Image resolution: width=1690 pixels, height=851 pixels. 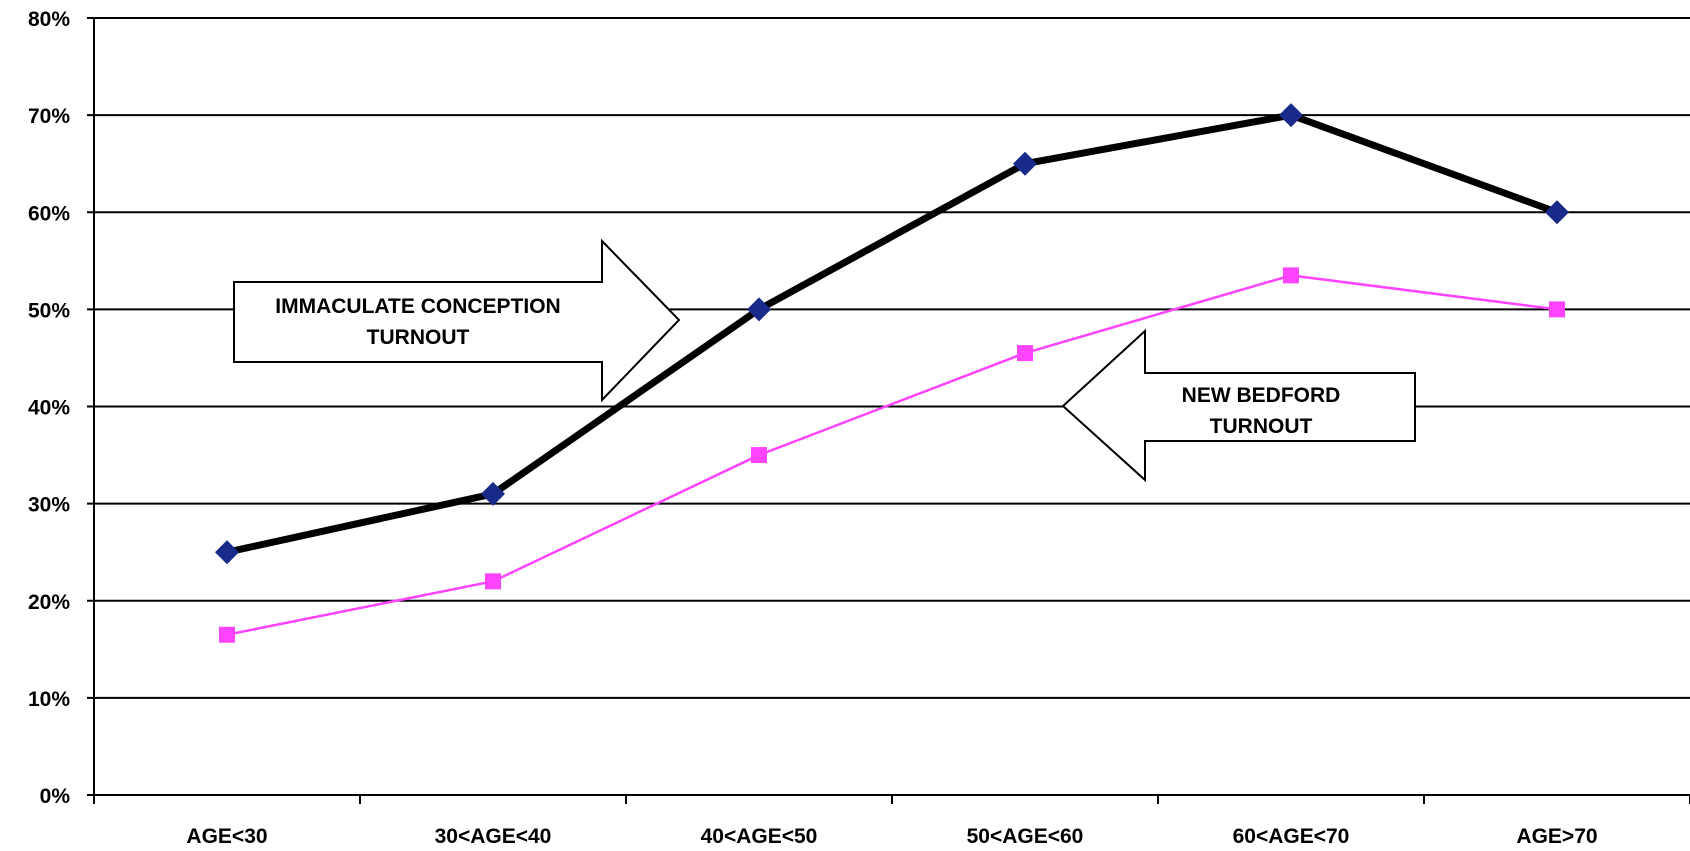 I want to click on x-tick-label: AGE>70, so click(x=1556, y=836).